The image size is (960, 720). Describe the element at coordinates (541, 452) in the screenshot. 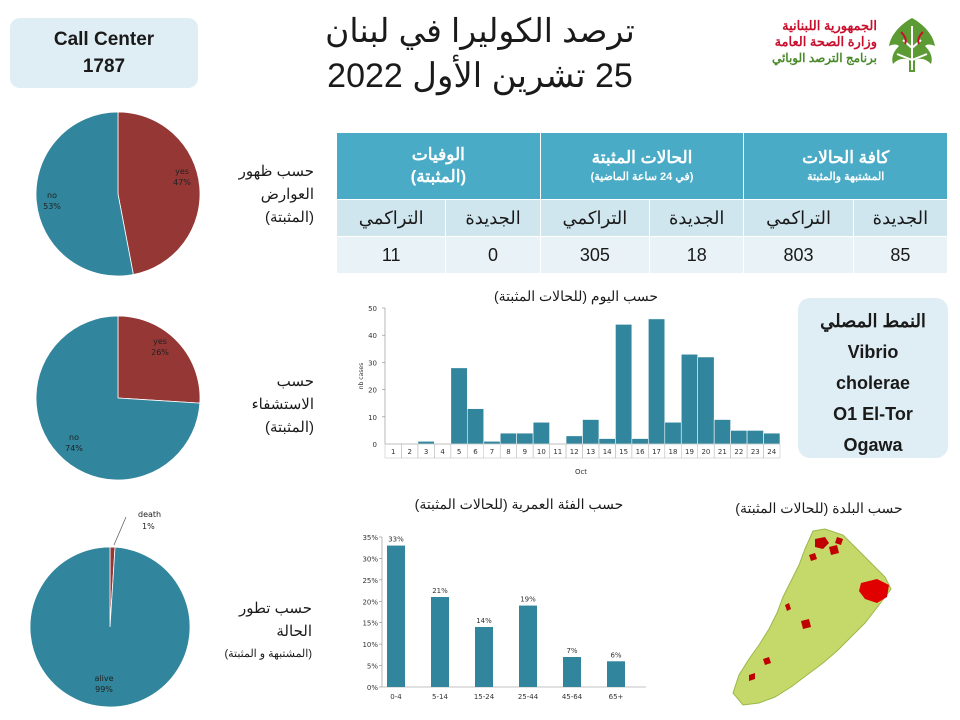

I see `x-tick-label: 10` at that location.